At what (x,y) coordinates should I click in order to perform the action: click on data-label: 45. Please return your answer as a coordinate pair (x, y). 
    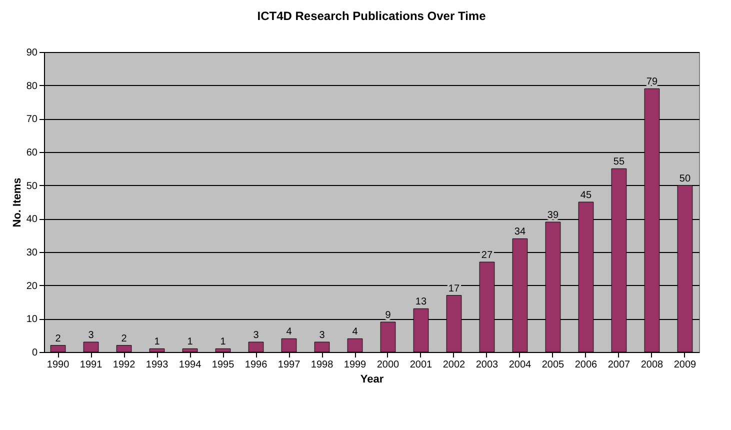
    Looking at the image, I should click on (586, 195).